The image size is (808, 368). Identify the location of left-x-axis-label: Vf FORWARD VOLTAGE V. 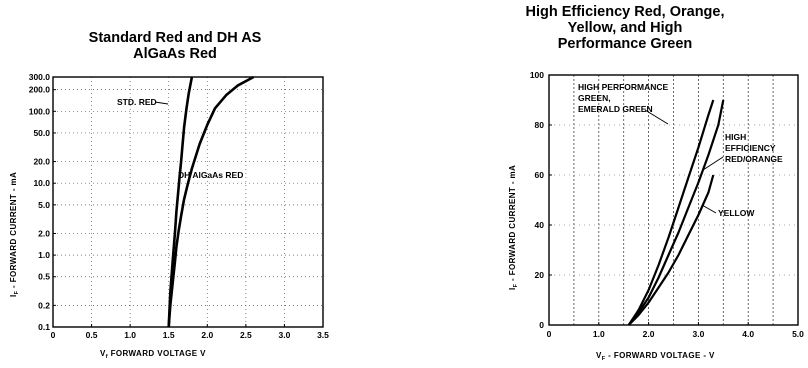
(153, 354).